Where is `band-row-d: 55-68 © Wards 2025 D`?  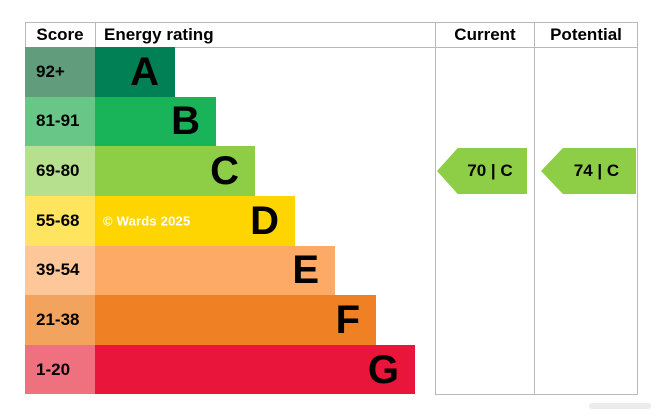 band-row-d: 55-68 © Wards 2025 D is located at coordinates (331, 220).